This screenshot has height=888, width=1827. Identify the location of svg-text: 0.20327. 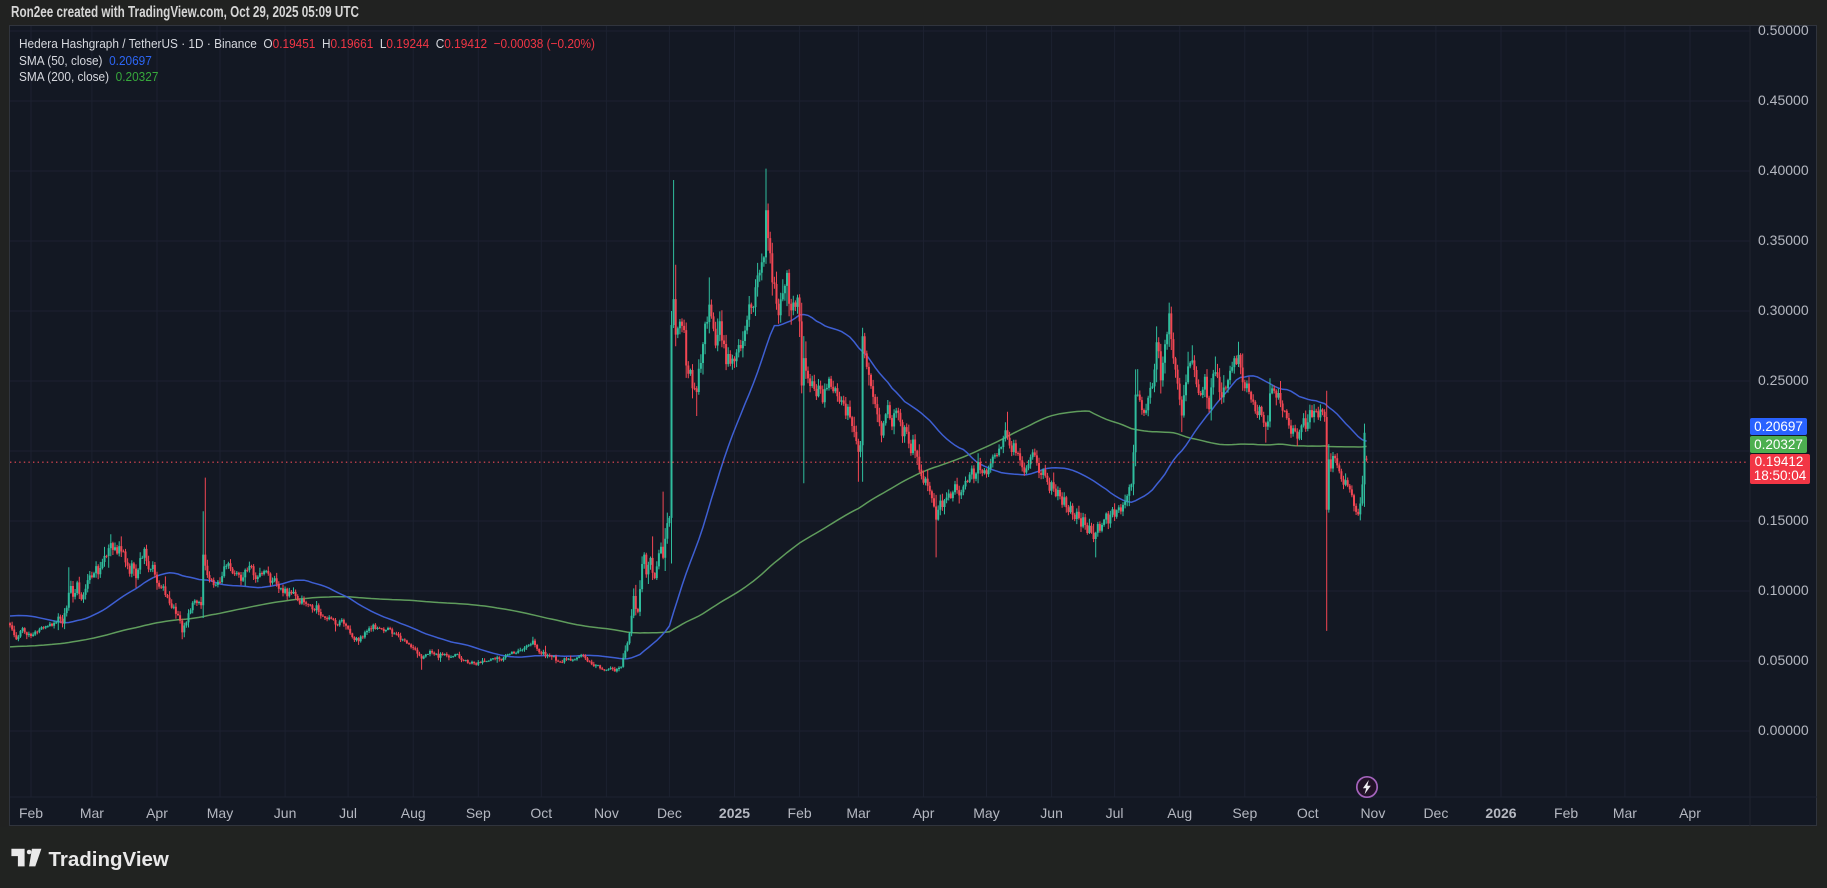
(1778, 444).